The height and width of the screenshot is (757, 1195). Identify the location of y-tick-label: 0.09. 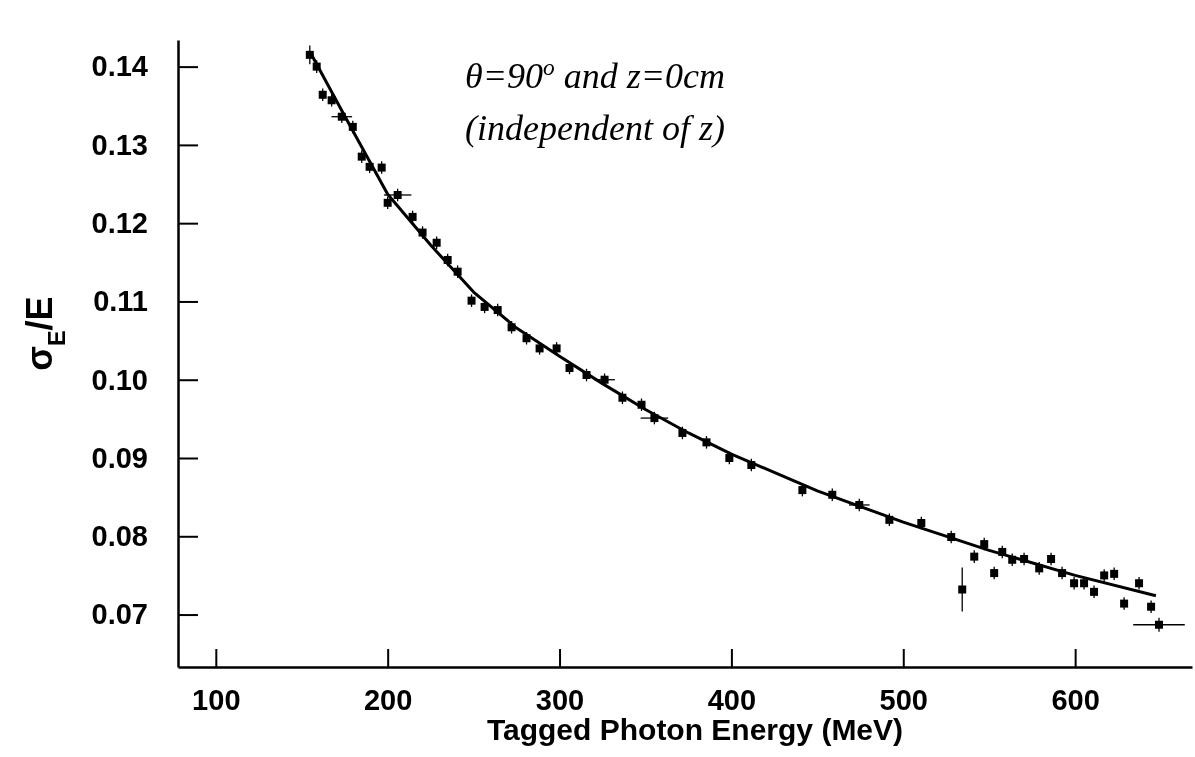
(119, 457).